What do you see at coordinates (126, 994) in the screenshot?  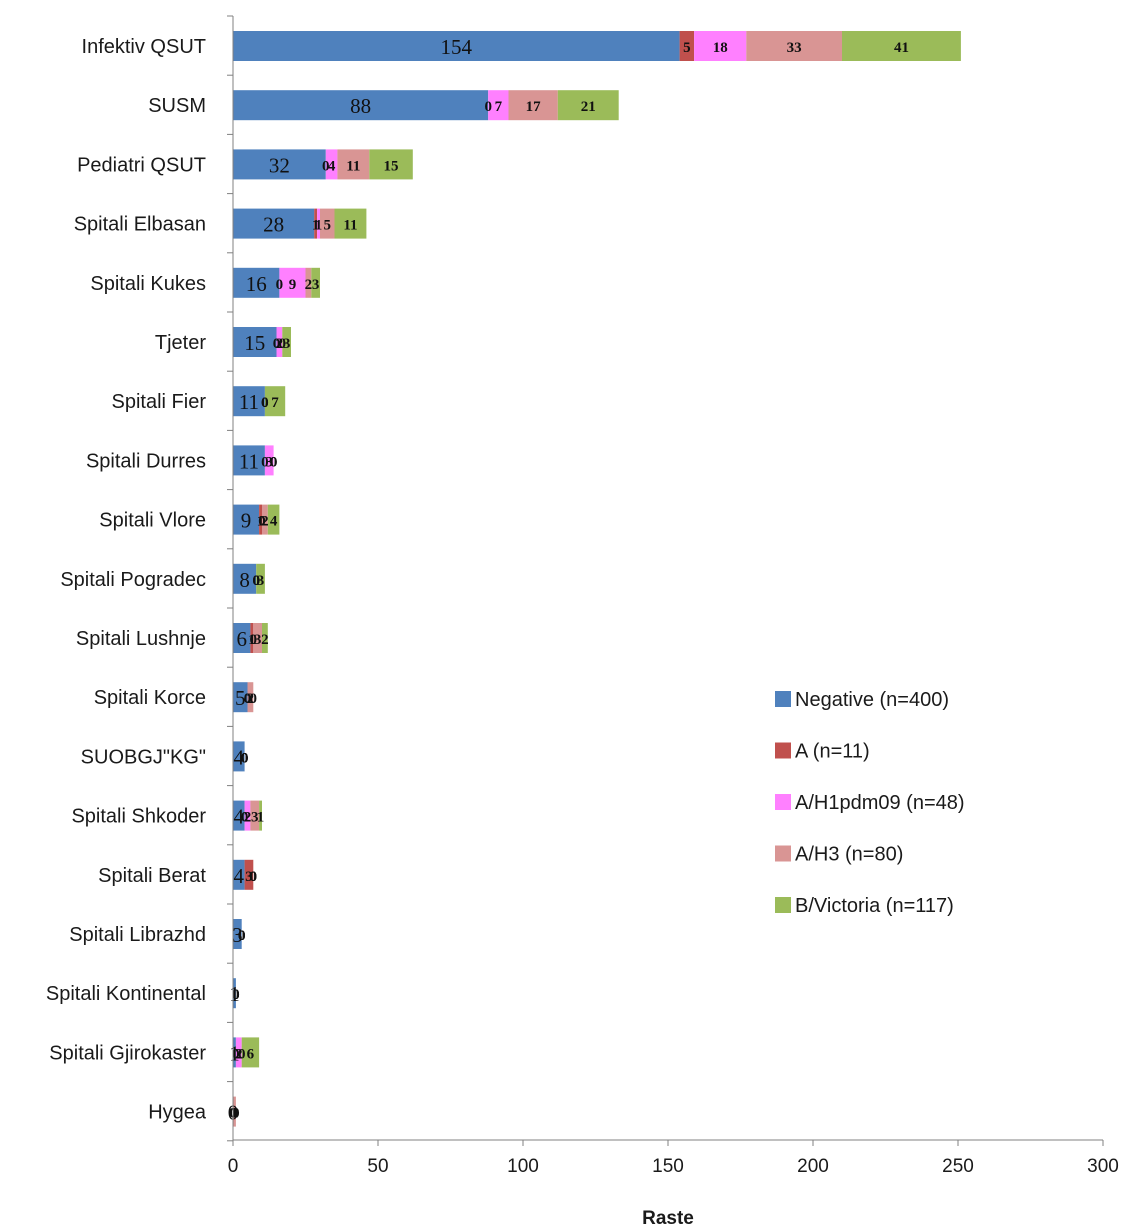 I see `category-label: Spitali Kontinental` at bounding box center [126, 994].